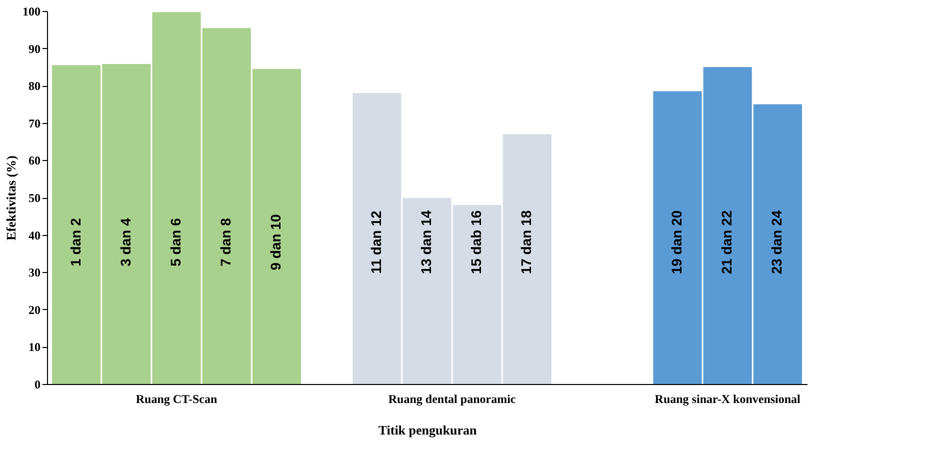 The width and height of the screenshot is (928, 476). Describe the element at coordinates (728, 399) in the screenshot. I see `text: Ruang sinar-X konvensional` at that location.